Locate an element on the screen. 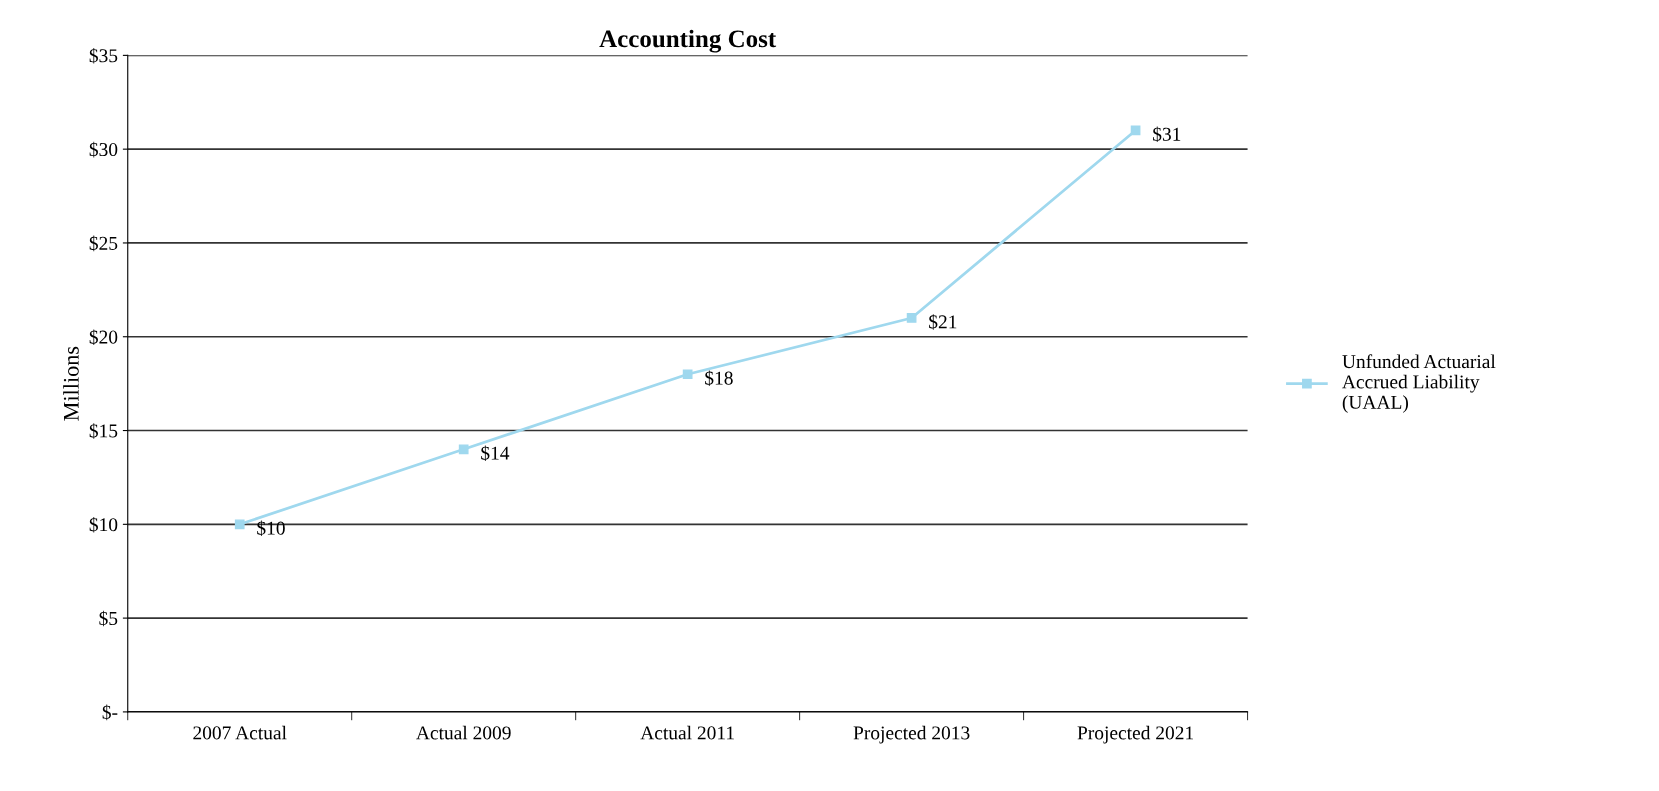 The width and height of the screenshot is (1659, 791). x-tick-label: Projected 2013 is located at coordinates (911, 734).